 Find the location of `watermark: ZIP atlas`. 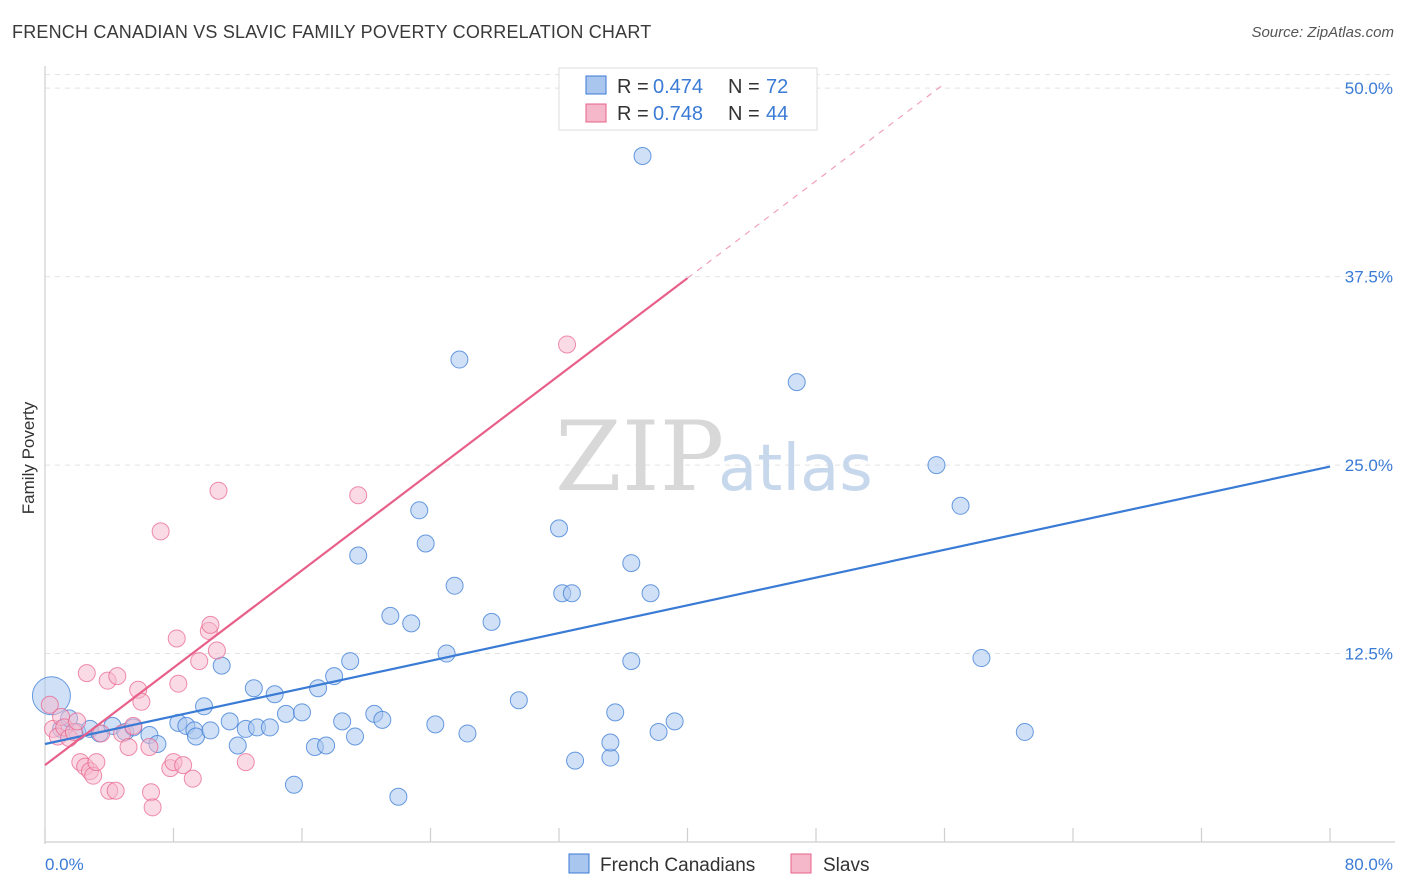

watermark: ZIP atlas is located at coordinates (714, 457).